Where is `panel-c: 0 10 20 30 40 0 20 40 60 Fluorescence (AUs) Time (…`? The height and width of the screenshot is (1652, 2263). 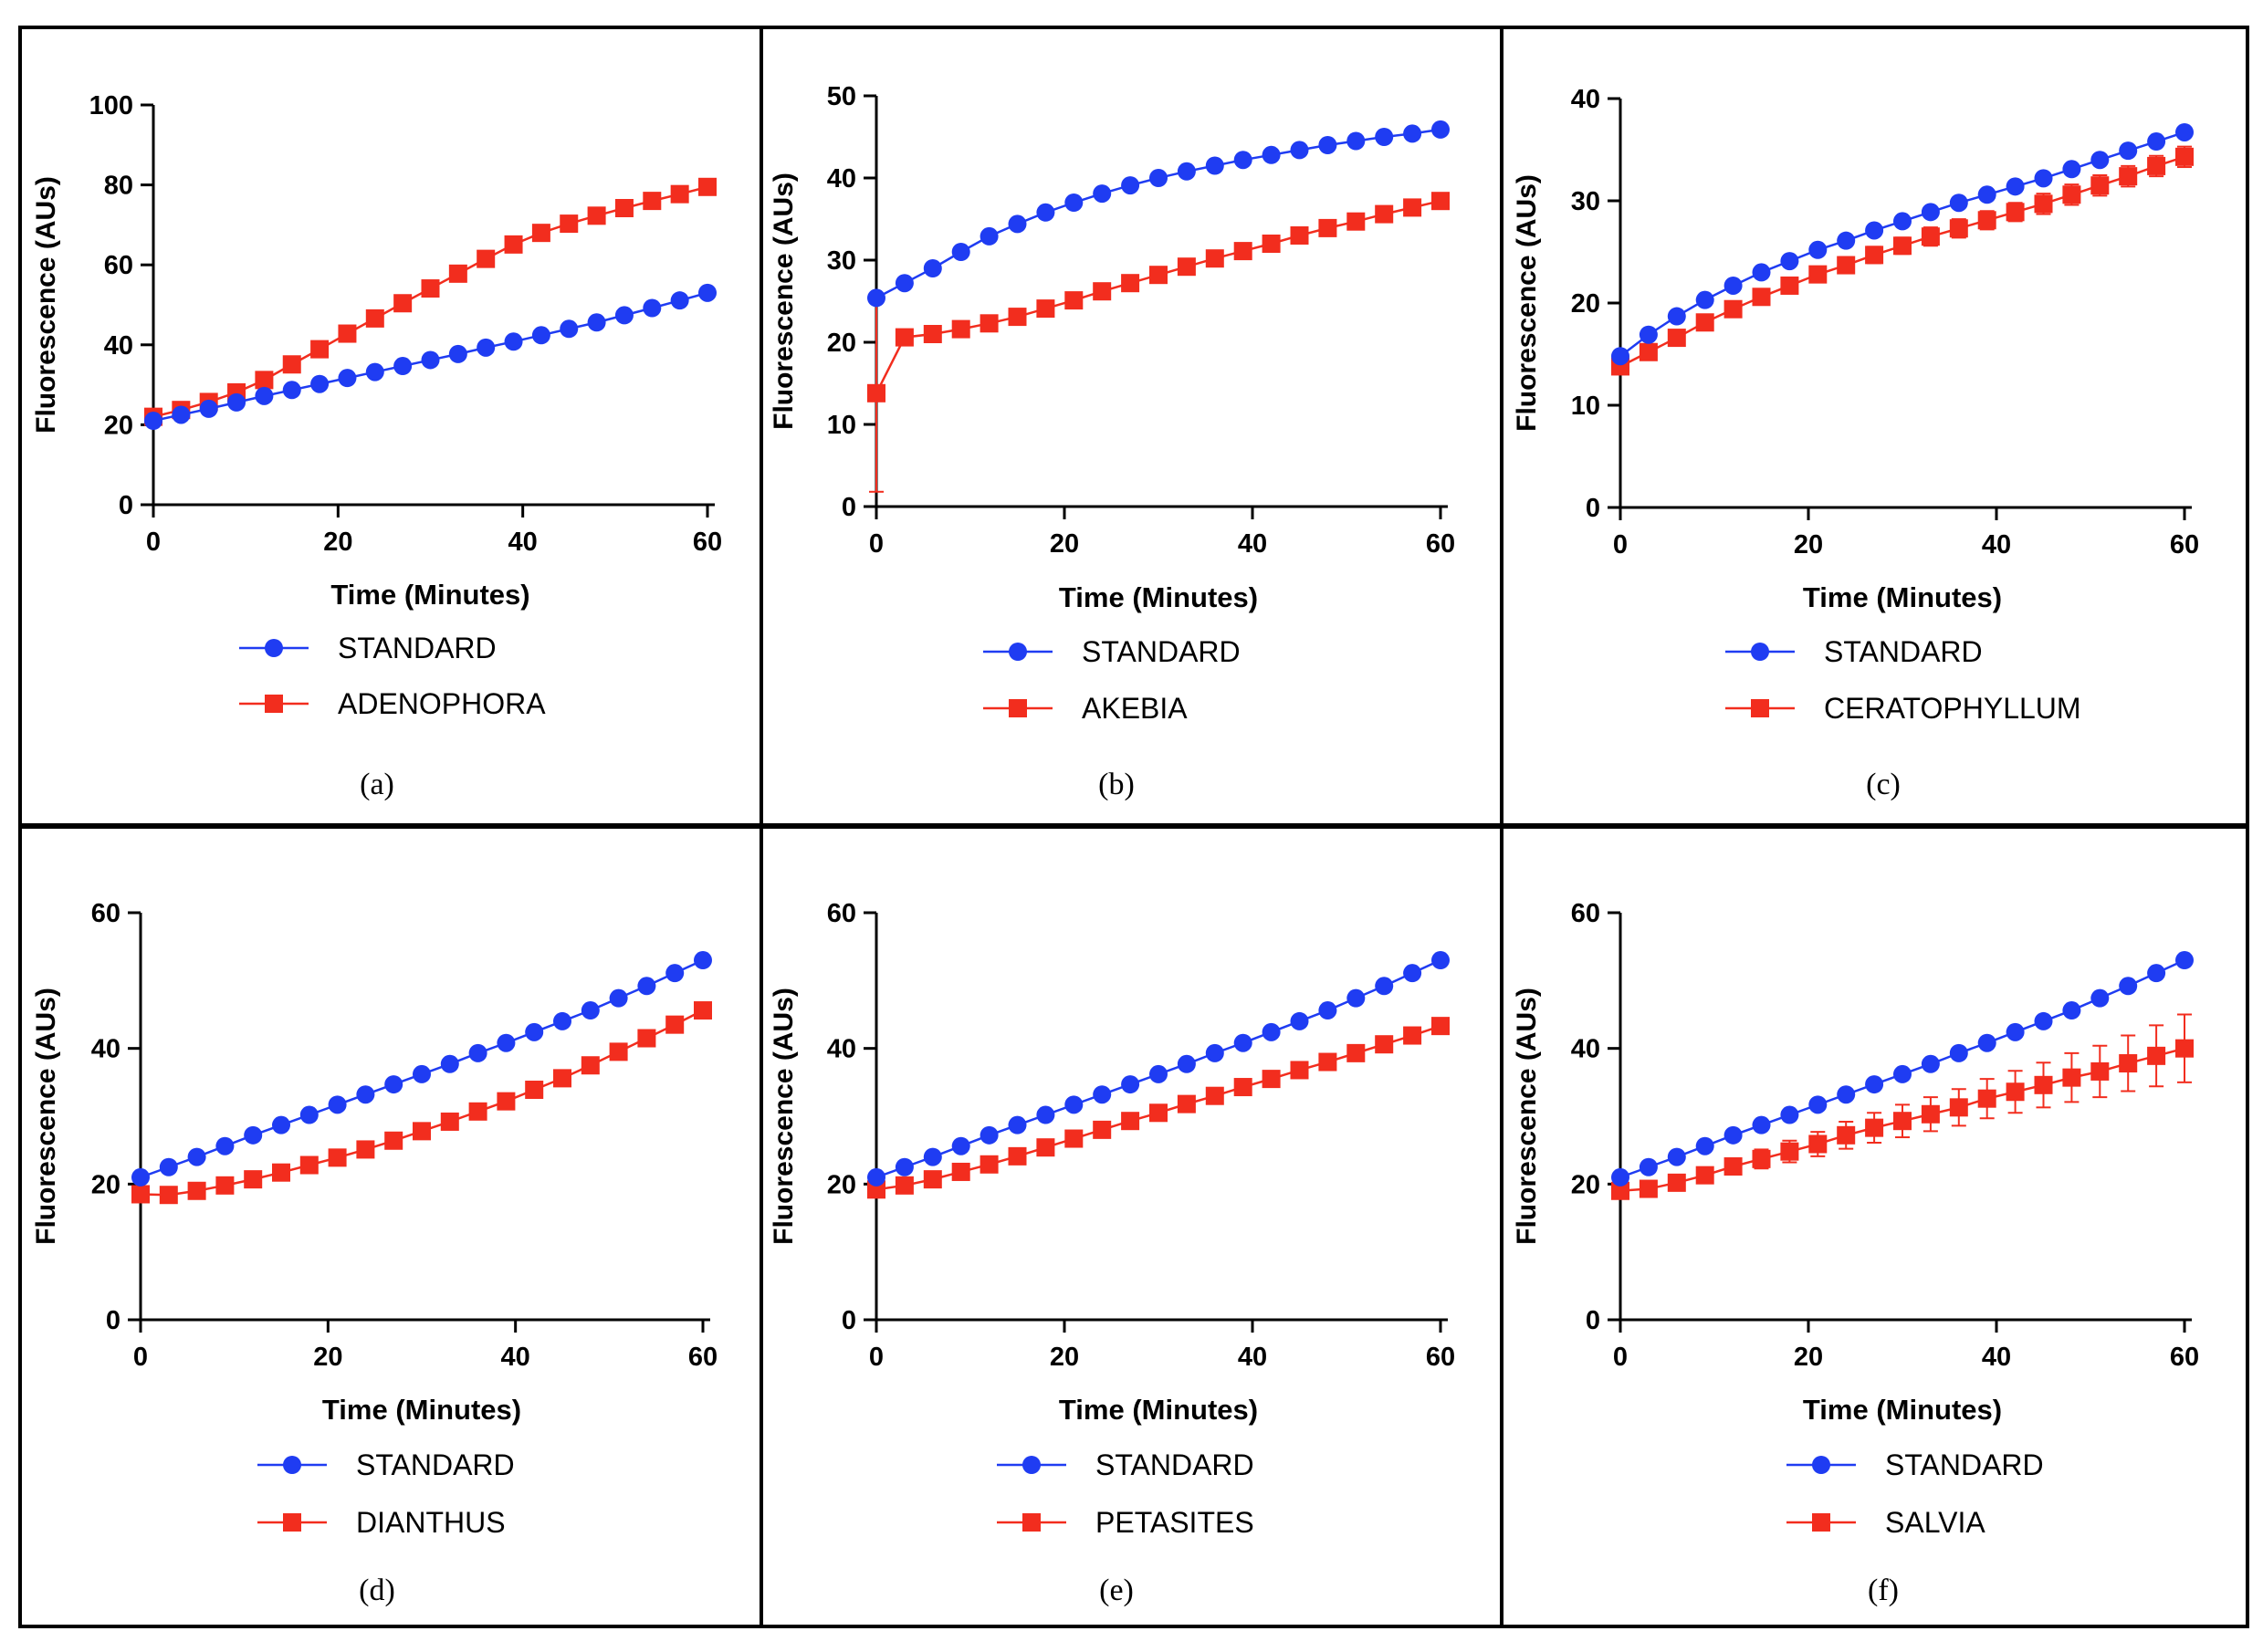
panel-c: 0 10 20 30 40 0 20 40 60 Fluorescence (AUs) Time (… is located at coordinates (1855, 443).